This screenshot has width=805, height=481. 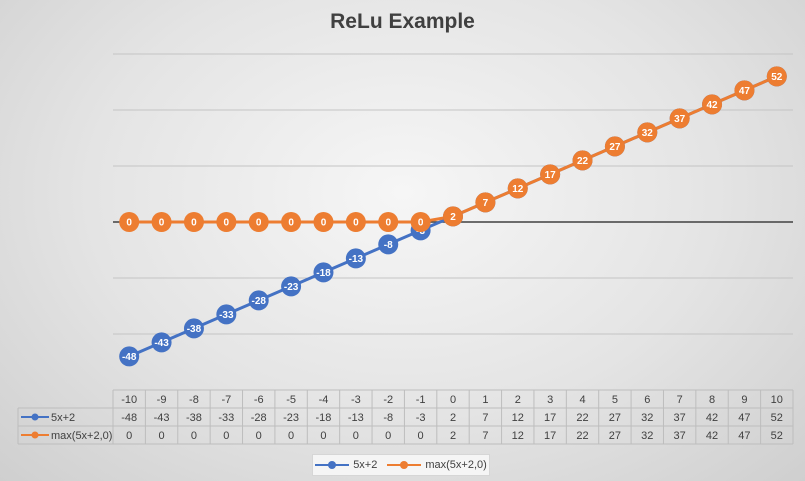 I want to click on x-tick-label: 7, so click(x=680, y=400).